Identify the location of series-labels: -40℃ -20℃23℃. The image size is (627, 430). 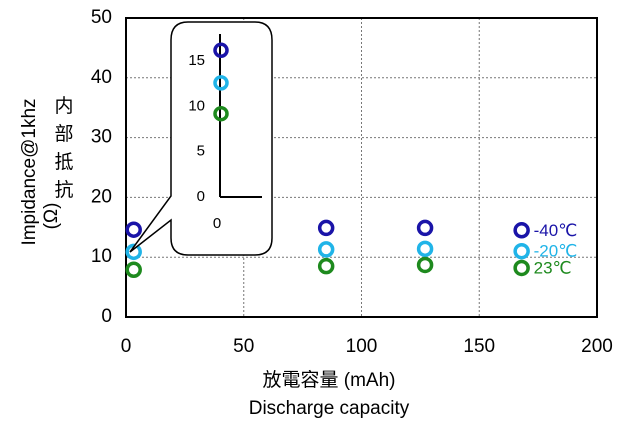
(556, 249).